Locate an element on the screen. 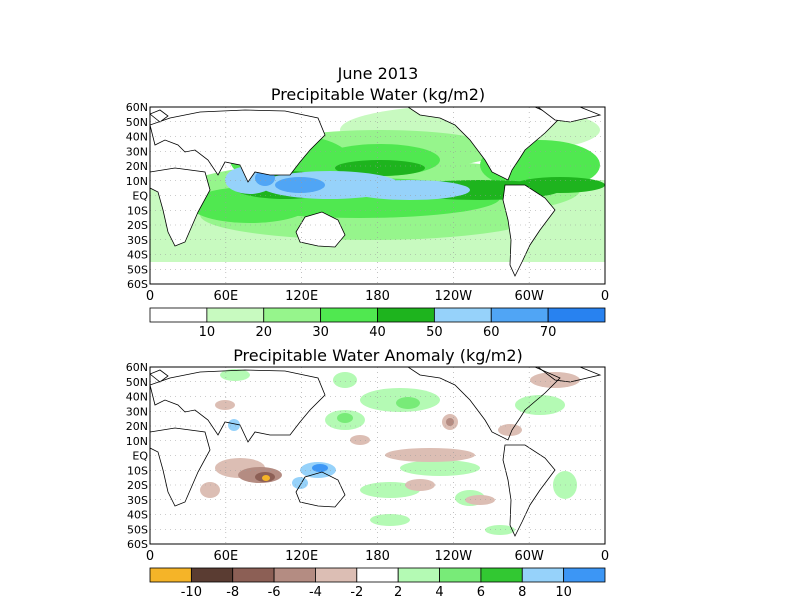 The height and width of the screenshot is (600, 800). colorbar-label: 40 is located at coordinates (377, 332).